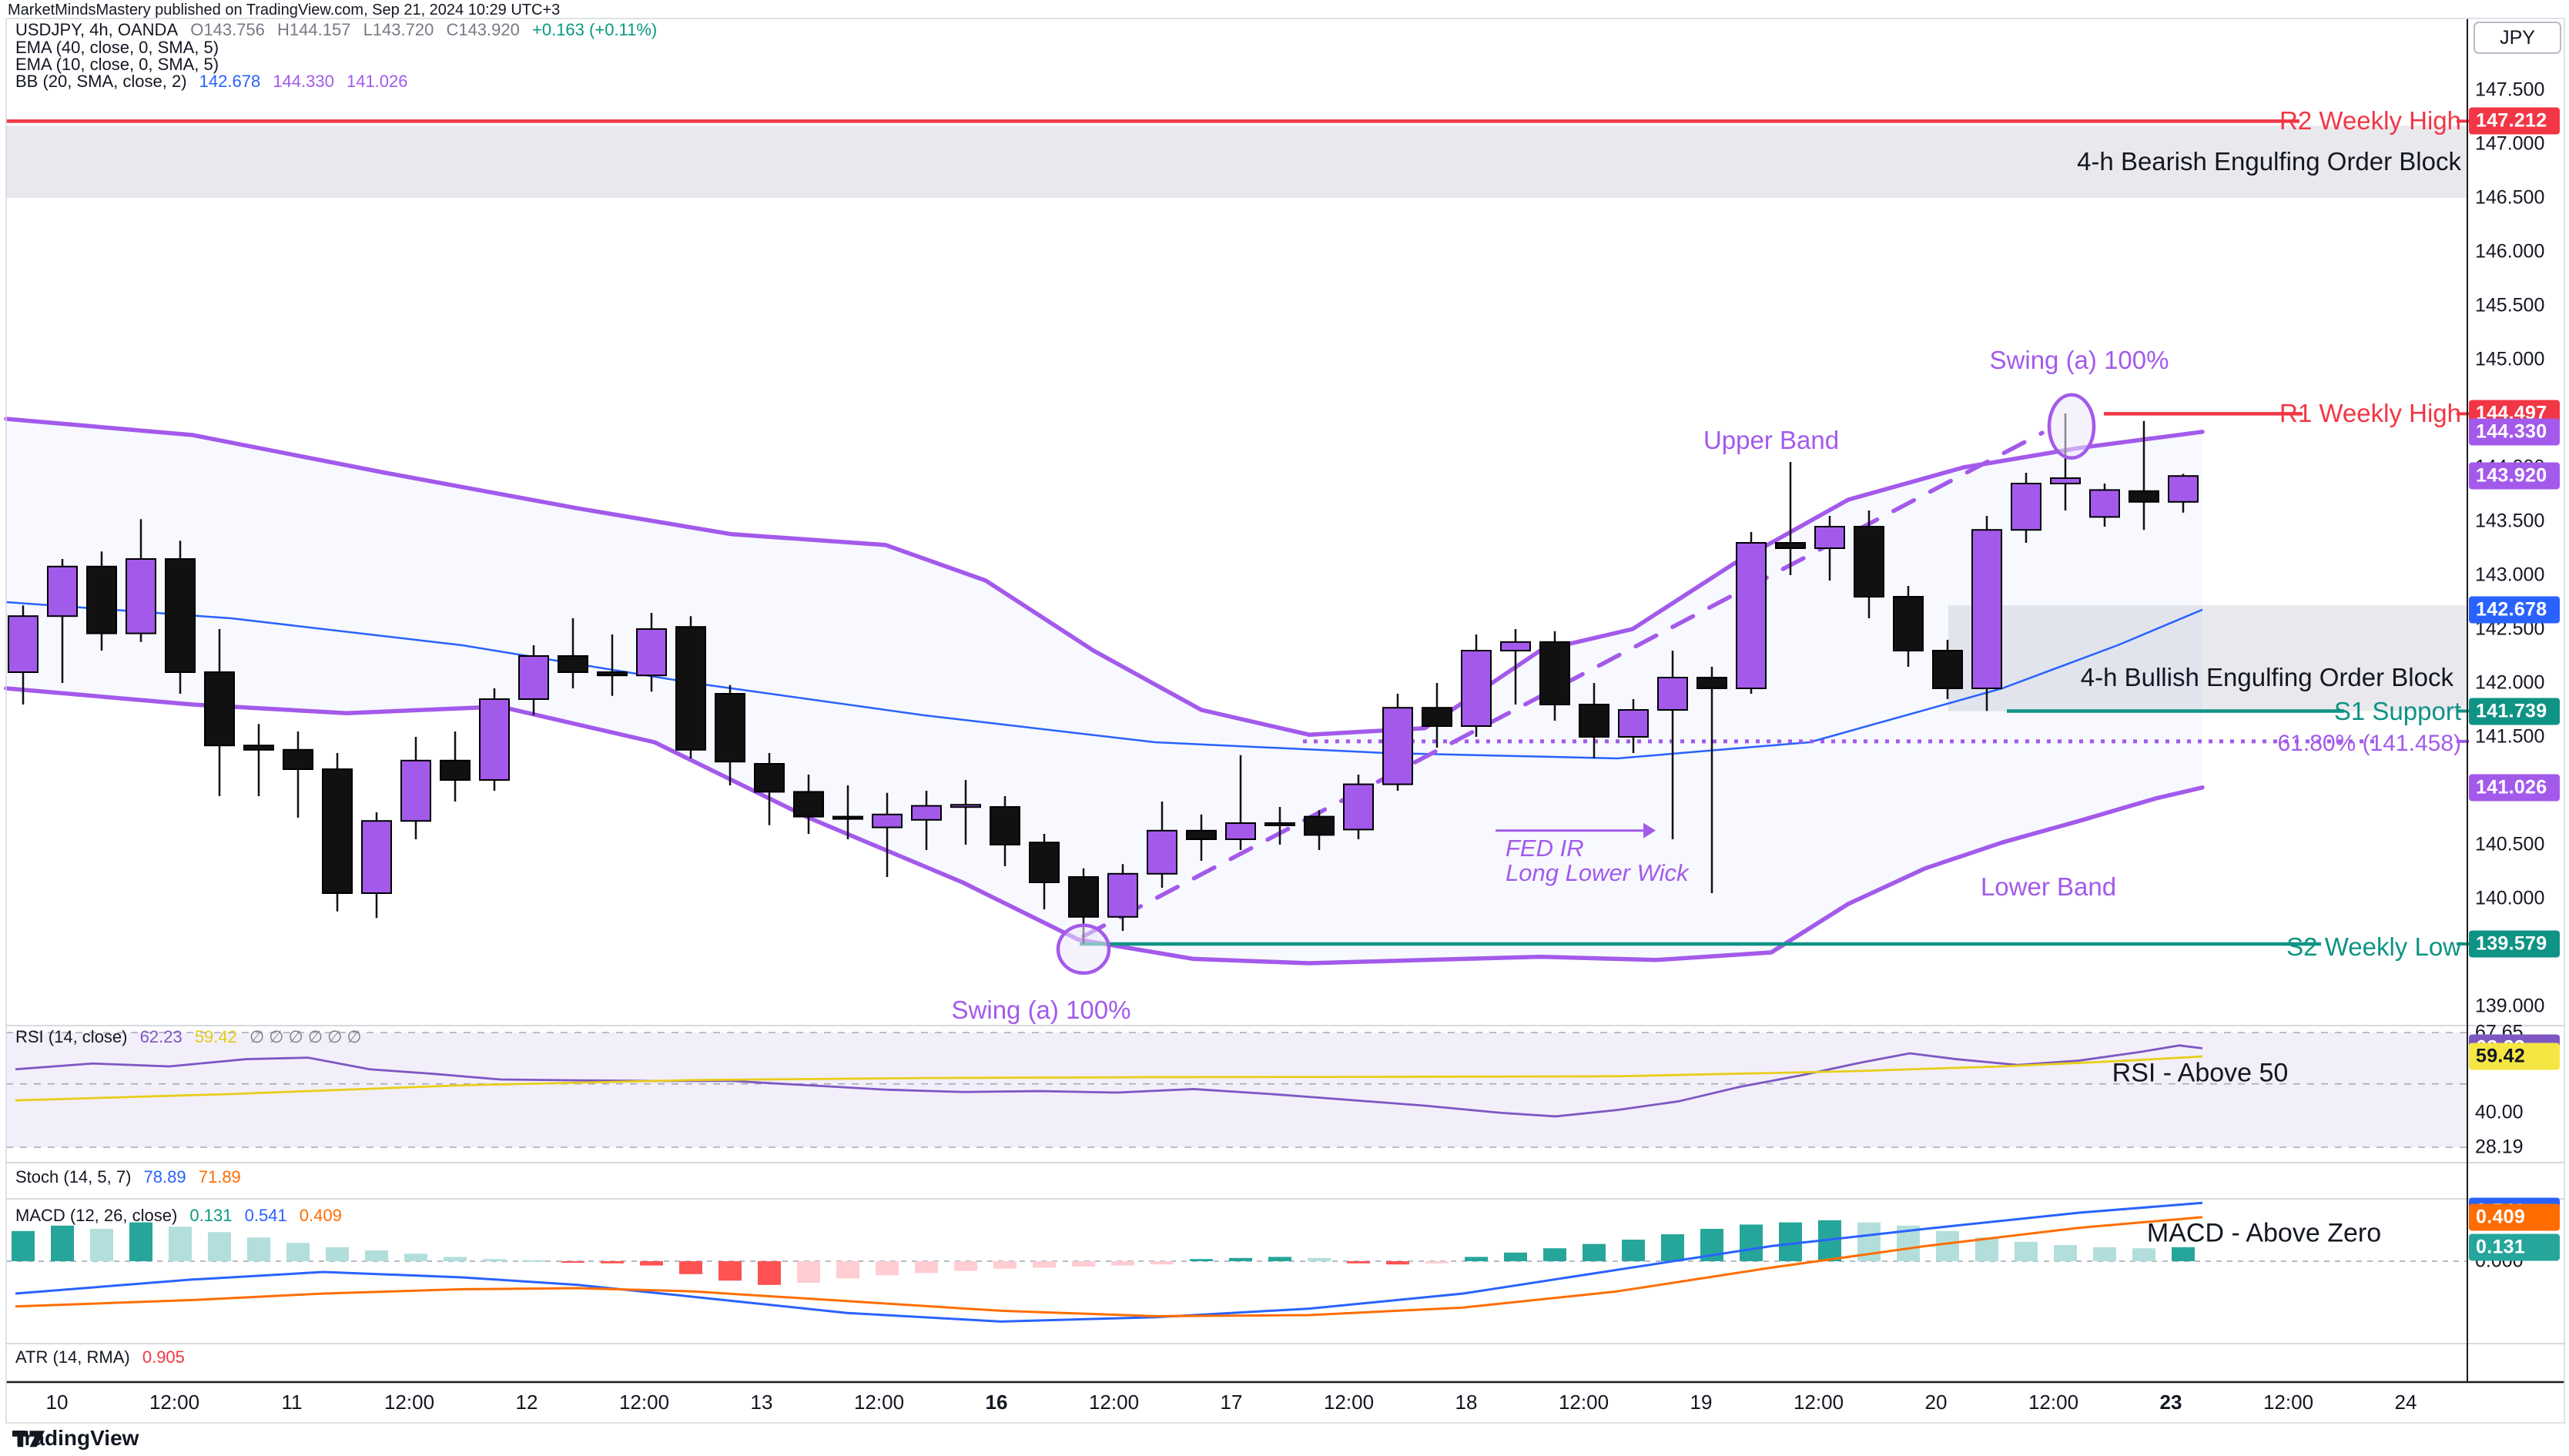 The image size is (2569, 1456). Describe the element at coordinates (2499, 1147) in the screenshot. I see `rsi-axis-tick: 28.19` at that location.